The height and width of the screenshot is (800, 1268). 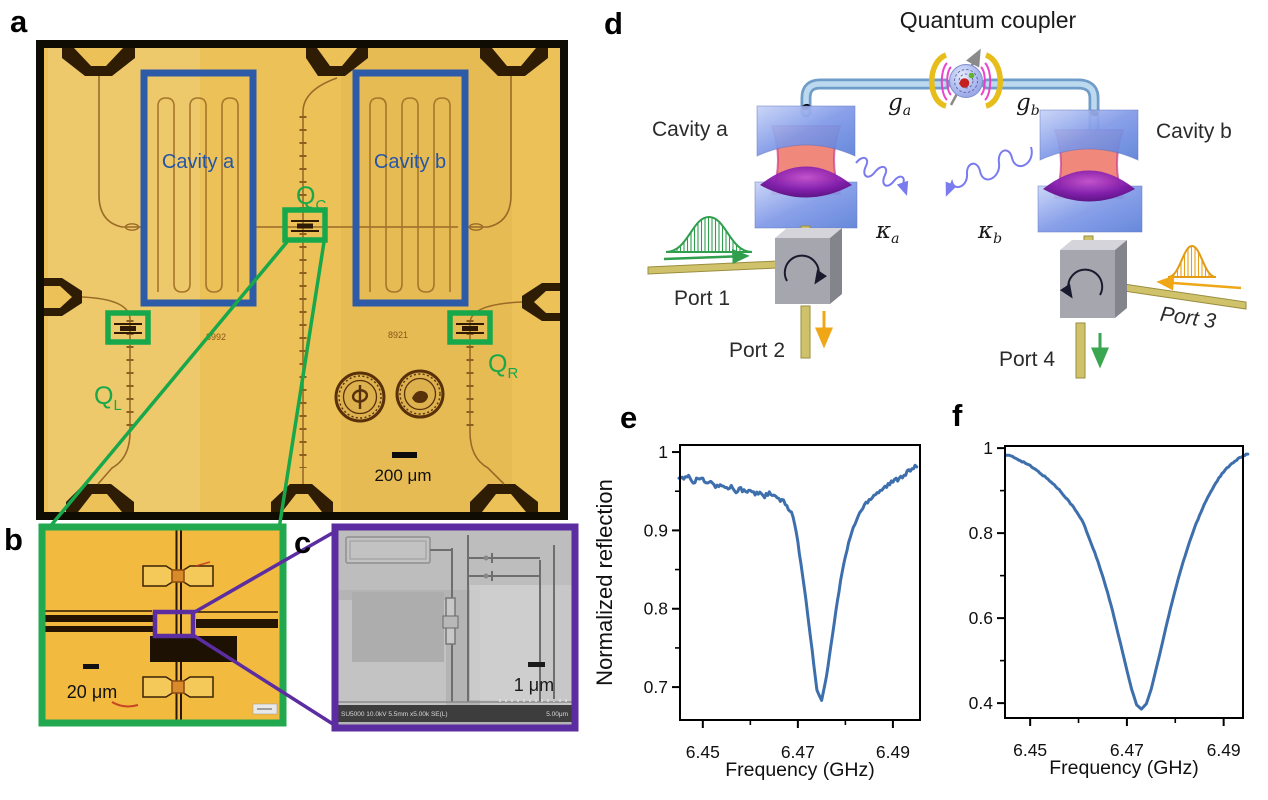 What do you see at coordinates (899, 104) in the screenshot?
I see `coupling-ga-label: ga` at bounding box center [899, 104].